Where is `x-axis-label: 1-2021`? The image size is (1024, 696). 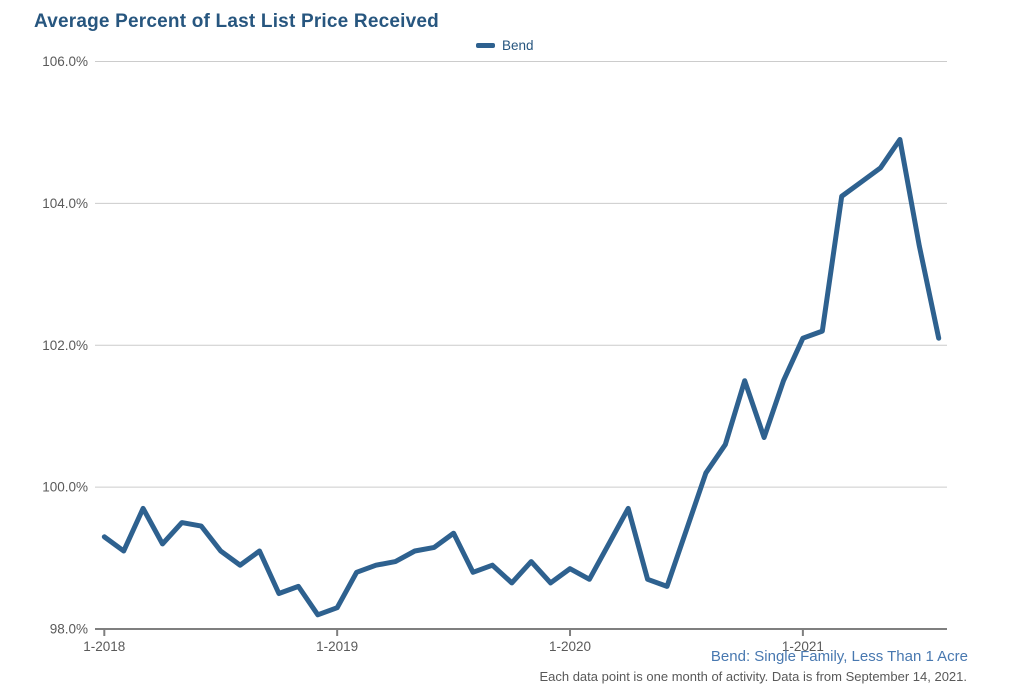
x-axis-label: 1-2021 is located at coordinates (803, 646).